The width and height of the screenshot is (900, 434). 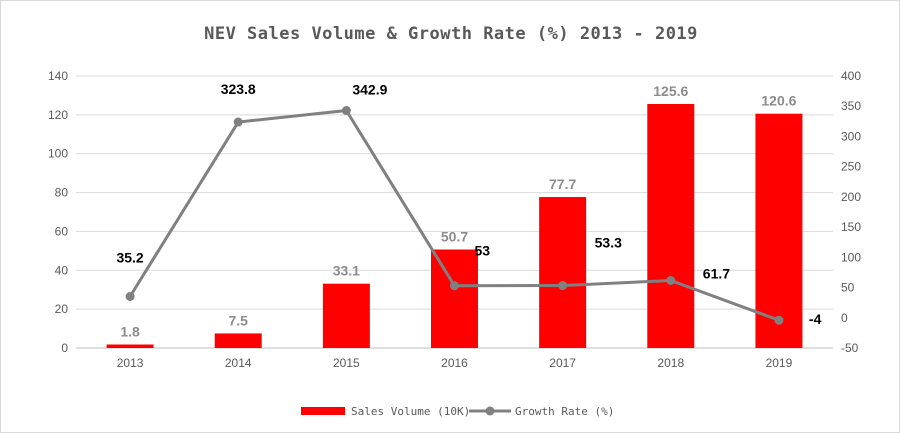 What do you see at coordinates (779, 320) in the screenshot?
I see `growth-point-2019` at bounding box center [779, 320].